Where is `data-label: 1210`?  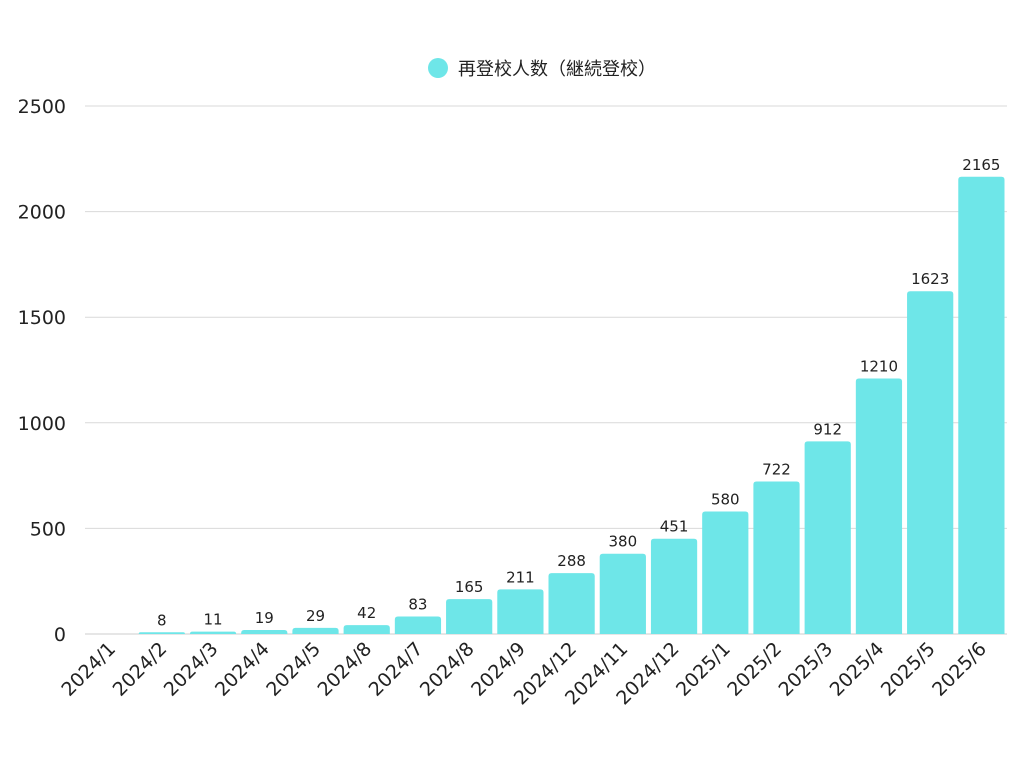
data-label: 1210 is located at coordinates (879, 366).